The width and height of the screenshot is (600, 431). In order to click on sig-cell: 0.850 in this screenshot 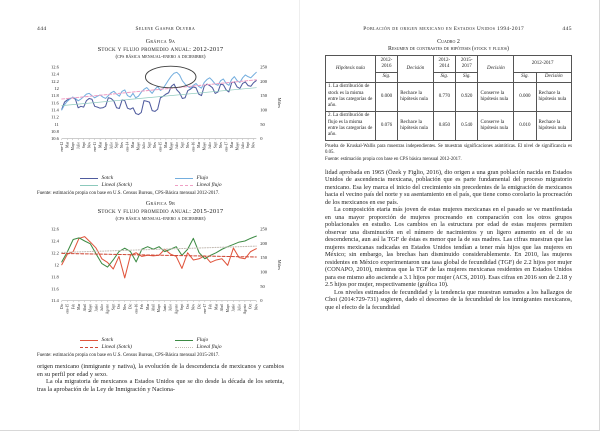, I will do `click(444, 125)`.